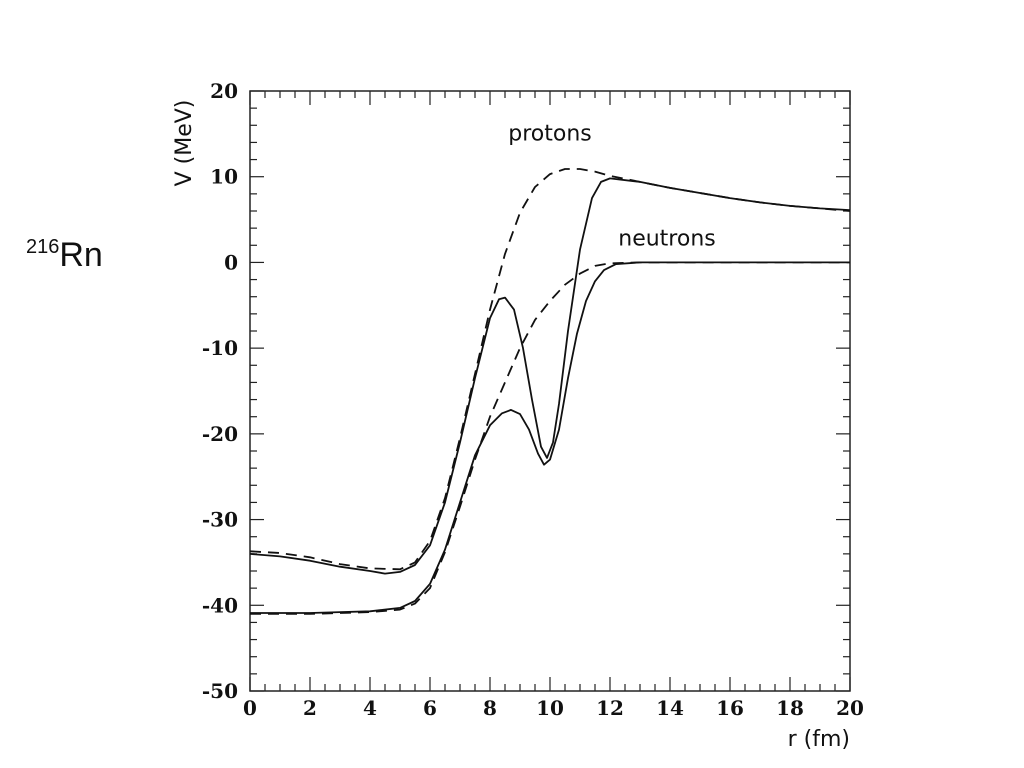  Describe the element at coordinates (250, 708) in the screenshot. I see `x-tick-label: 0` at that location.